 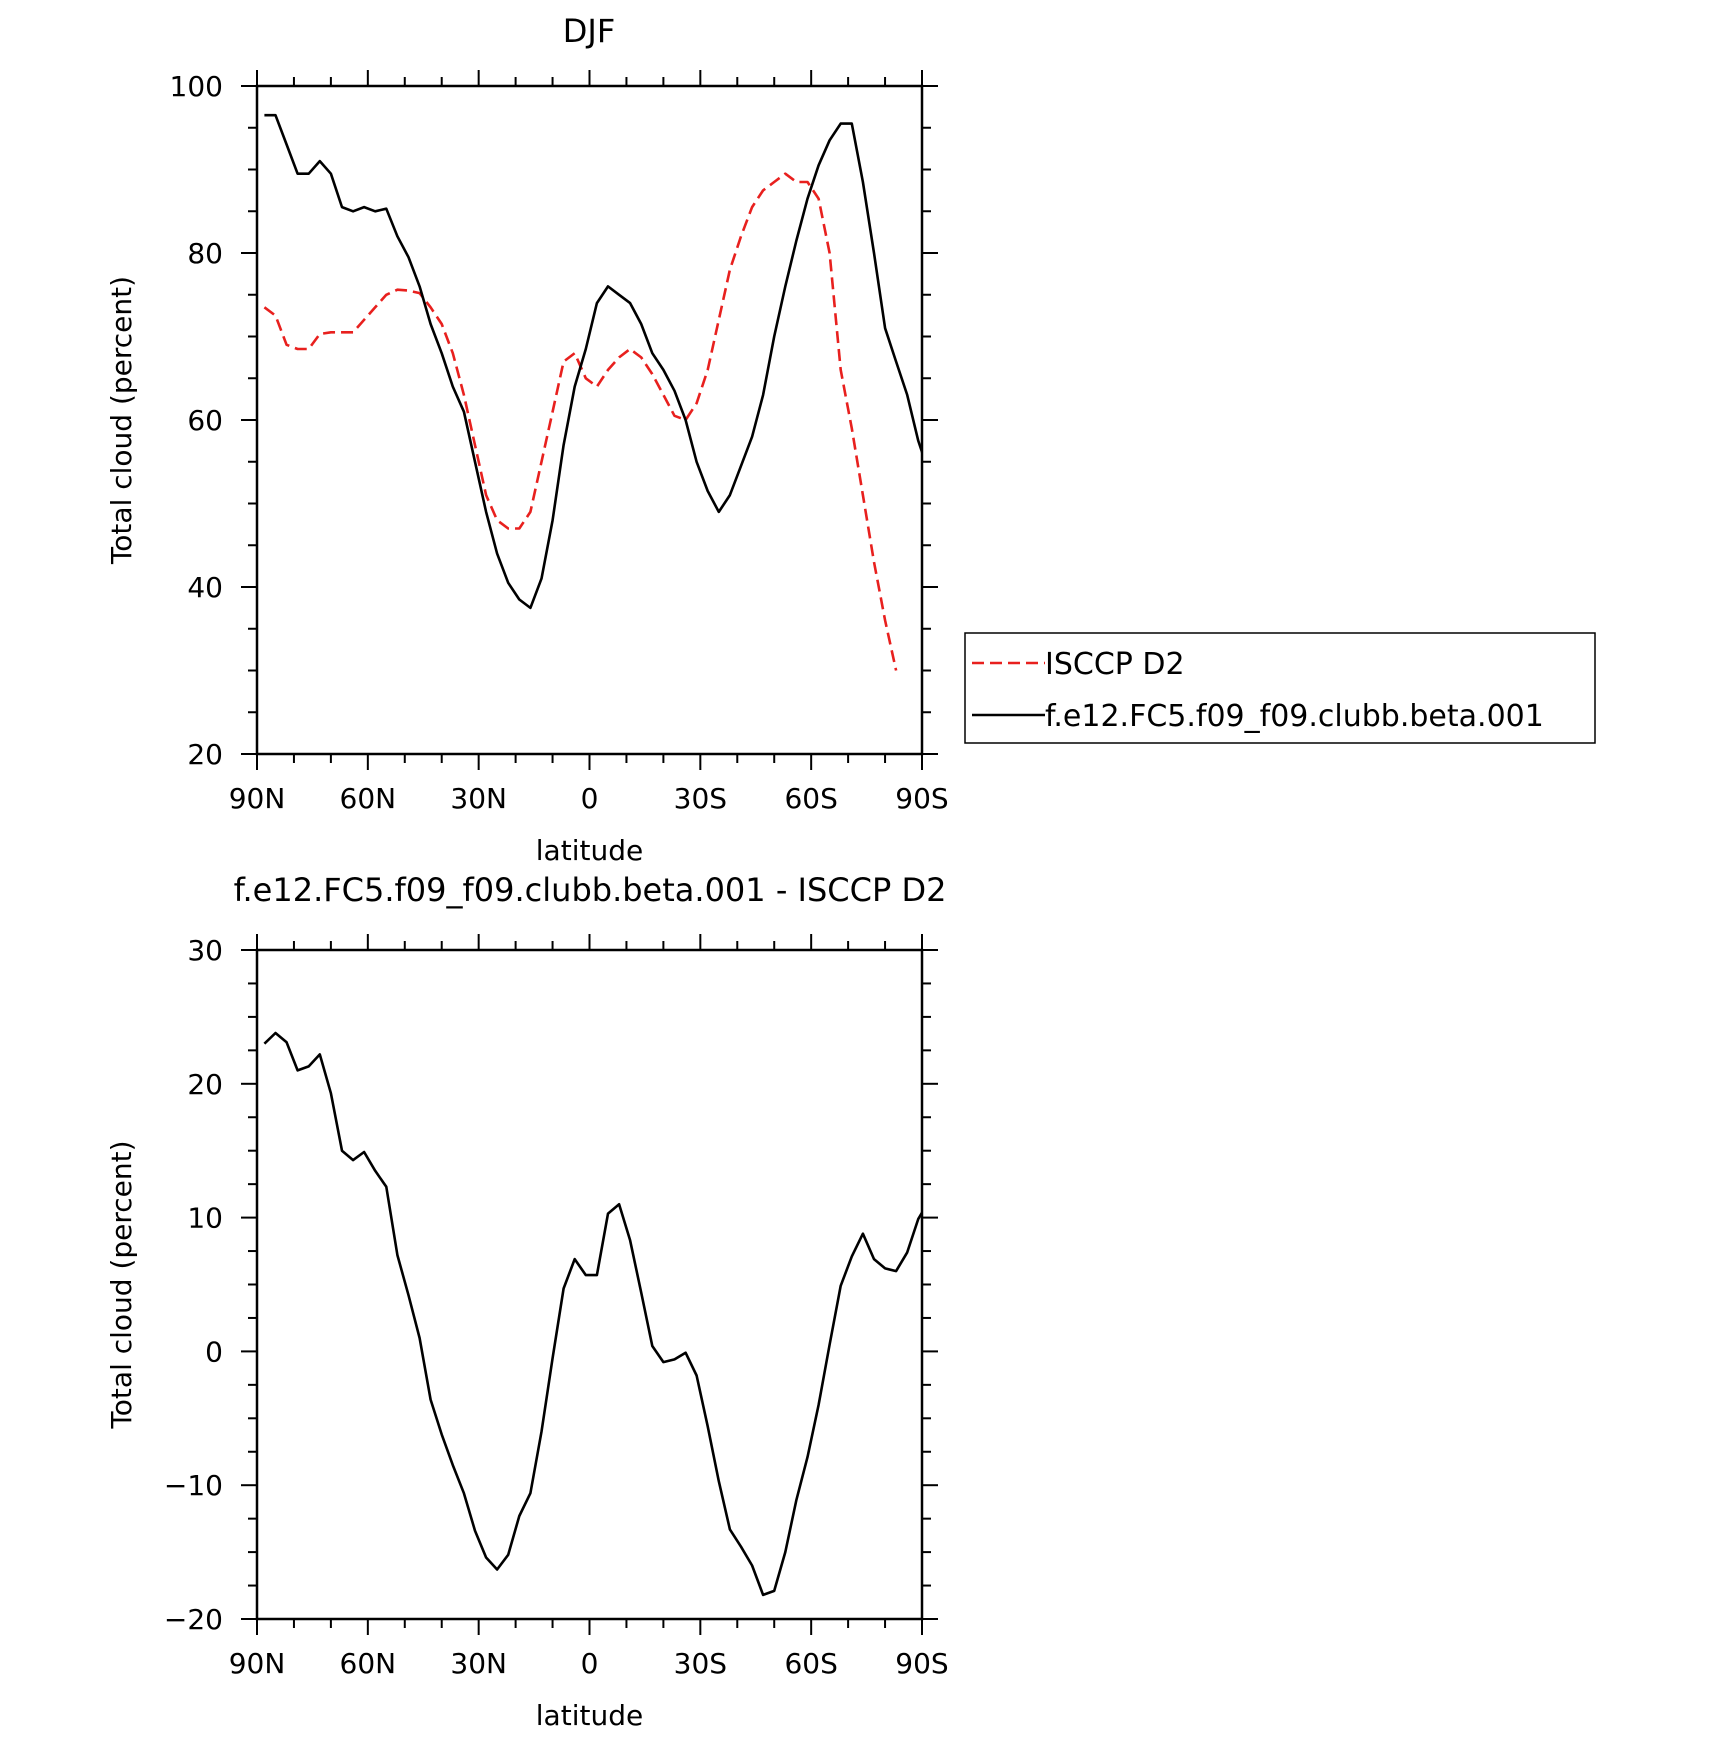 What do you see at coordinates (205, 587) in the screenshot?
I see `y-tick-label: 40` at bounding box center [205, 587].